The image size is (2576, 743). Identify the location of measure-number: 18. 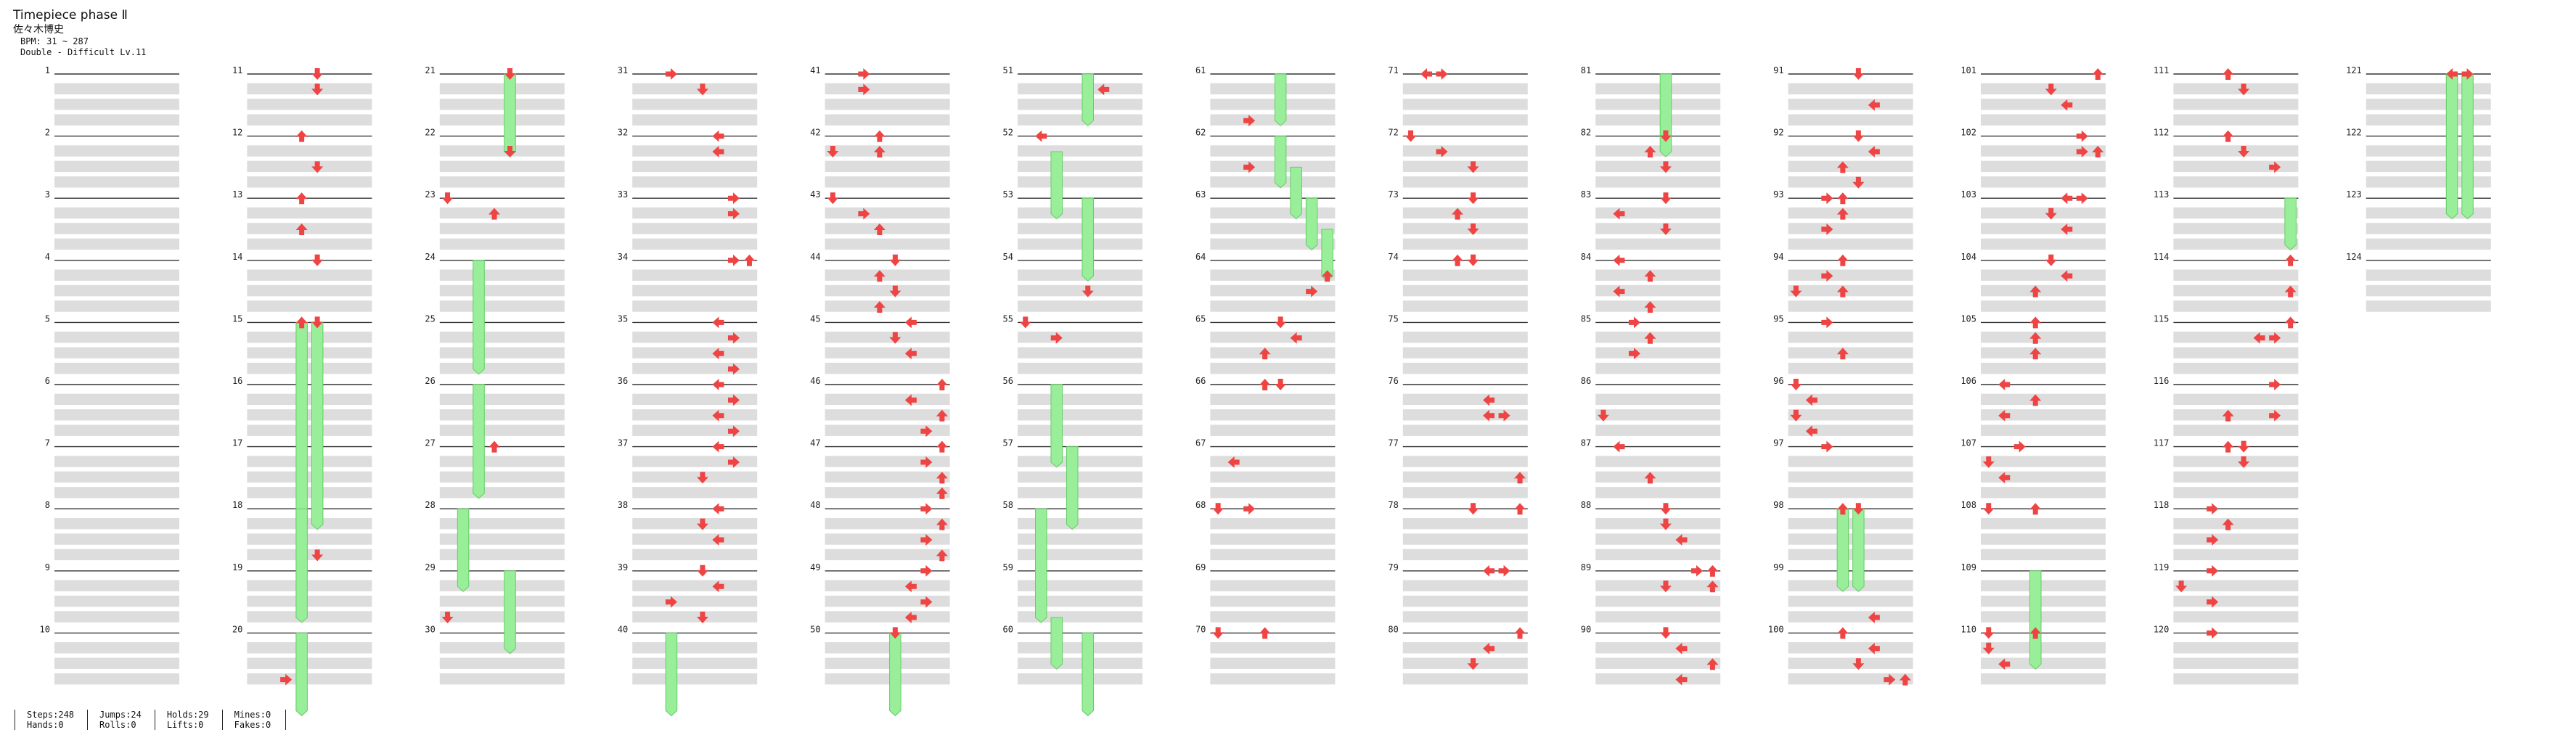
(237, 505).